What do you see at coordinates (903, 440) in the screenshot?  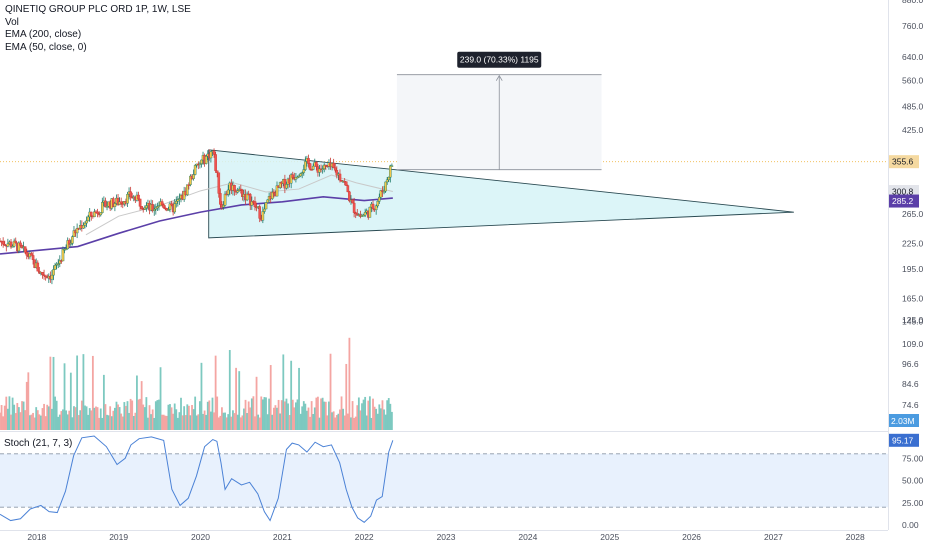 I see `stoch-badge-label: 95.17` at bounding box center [903, 440].